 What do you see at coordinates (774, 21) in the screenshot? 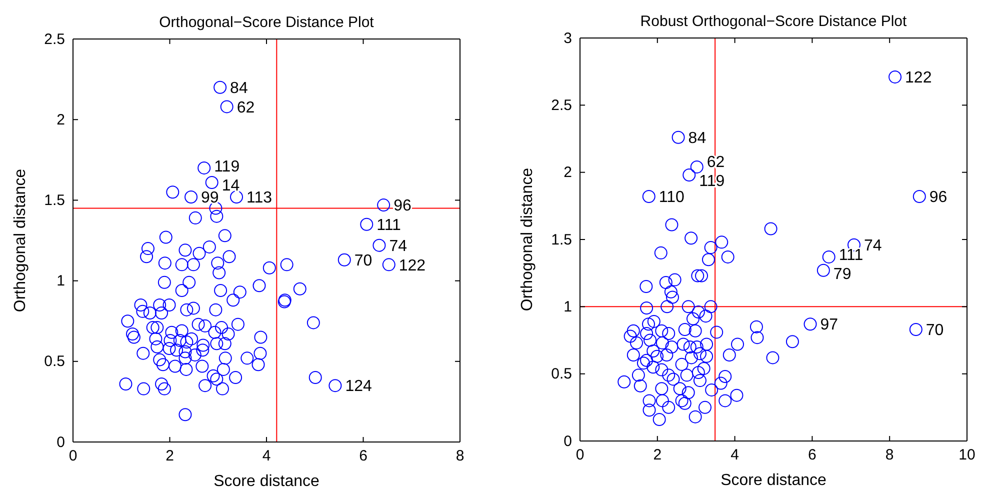
I see `chart-title: Robust Orthogonal−Score Distance Plot` at bounding box center [774, 21].